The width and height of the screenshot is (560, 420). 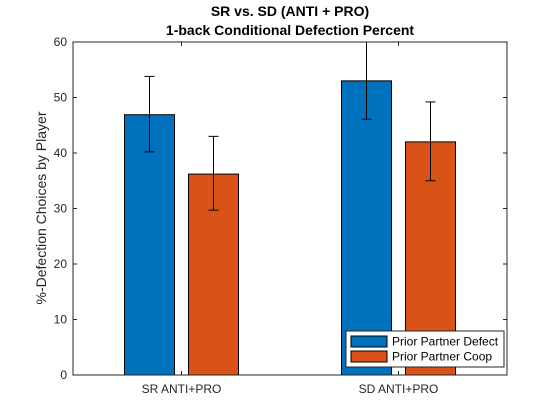 I want to click on y-tick-label: 50, so click(x=61, y=98).